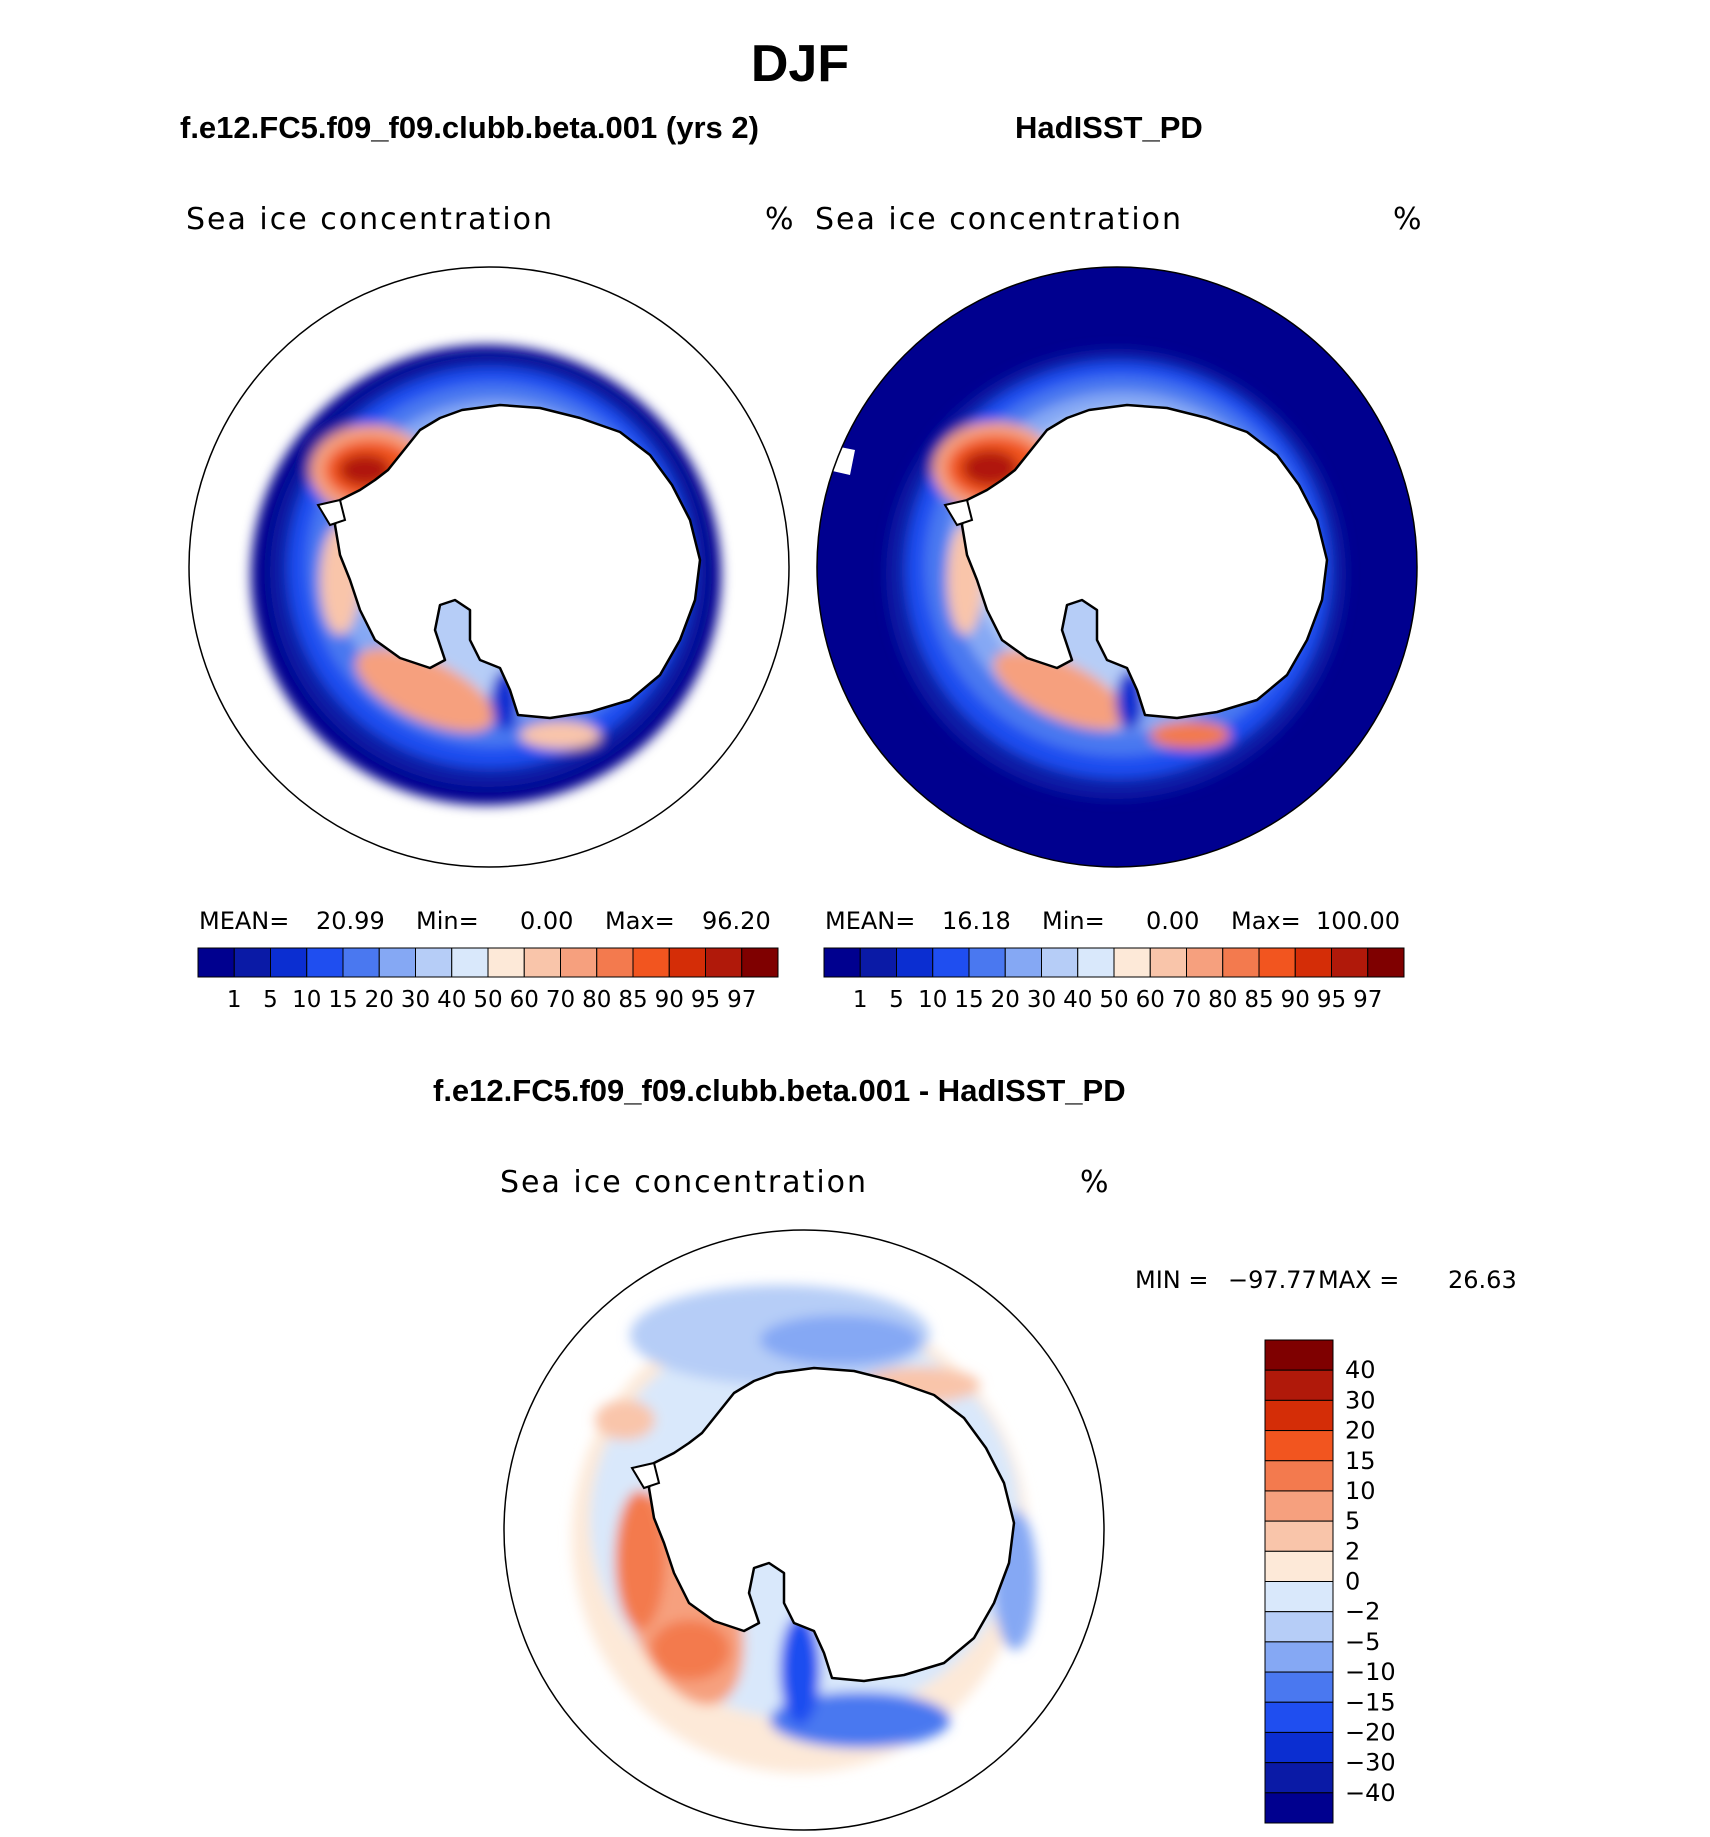  I want to click on obs-mean-value: 16.18, so click(976, 921).